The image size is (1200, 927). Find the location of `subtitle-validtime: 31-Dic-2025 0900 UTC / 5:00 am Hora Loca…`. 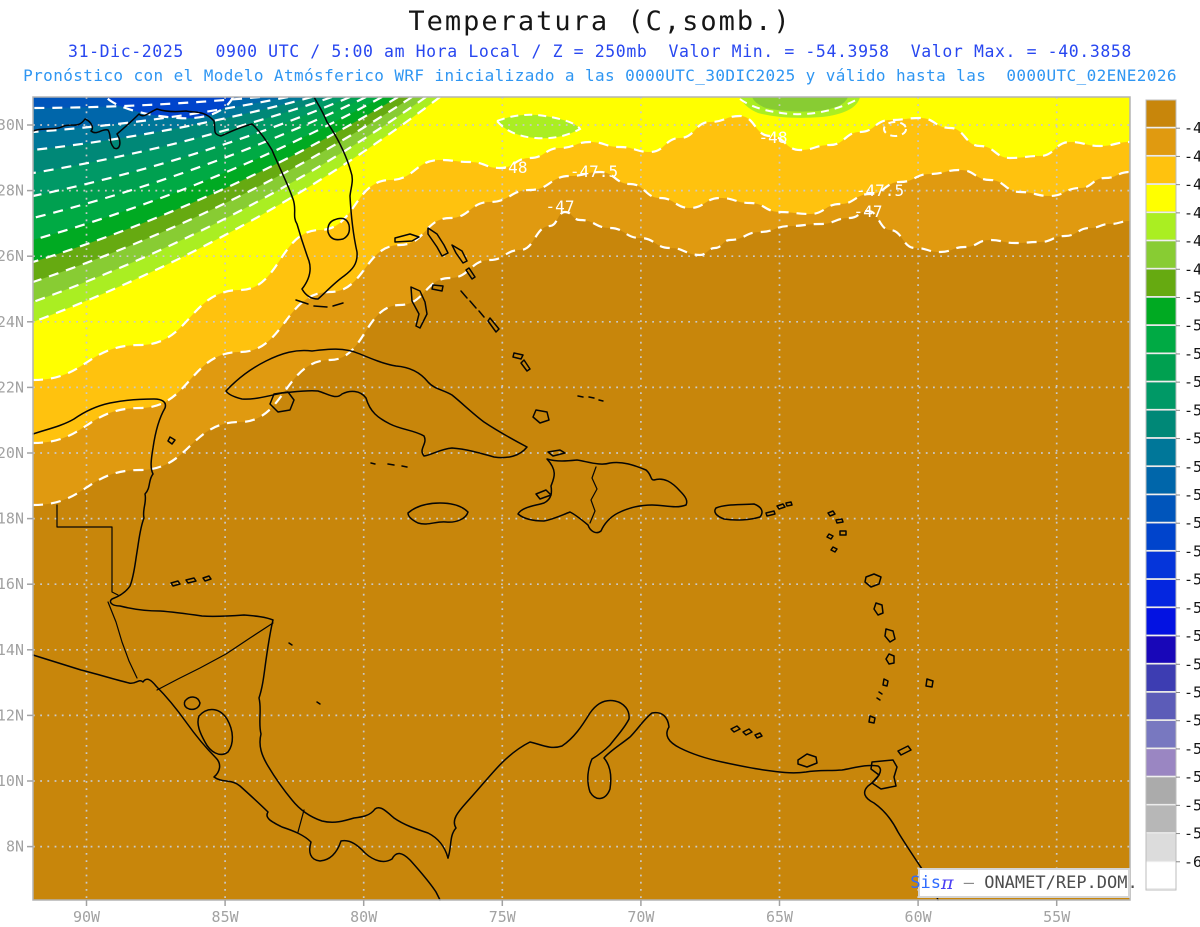

subtitle-validtime: 31-Dic-2025 0900 UTC / 5:00 am Hora Loca… is located at coordinates (600, 51).